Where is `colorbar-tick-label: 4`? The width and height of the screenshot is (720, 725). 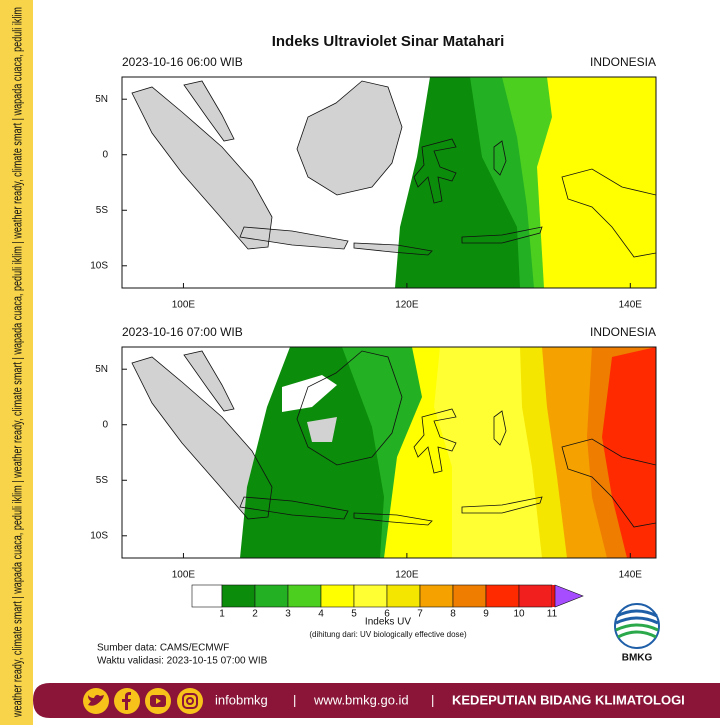
colorbar-tick-label: 4 is located at coordinates (321, 614).